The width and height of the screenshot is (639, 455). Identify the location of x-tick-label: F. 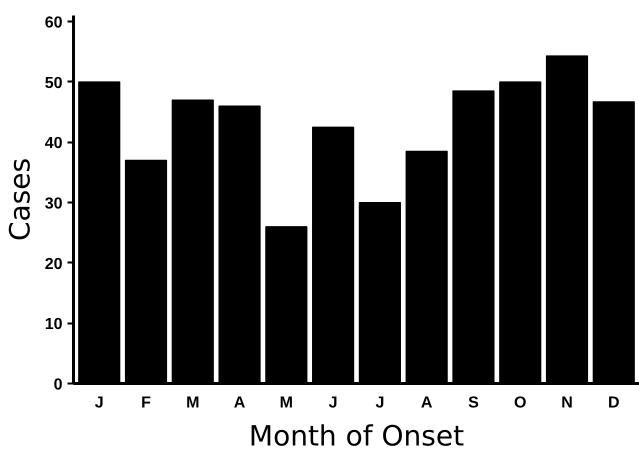
(146, 403).